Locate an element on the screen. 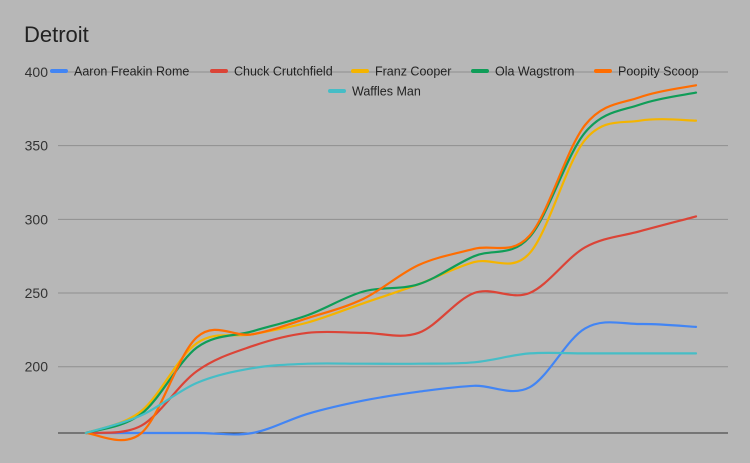 The height and width of the screenshot is (463, 750). legend-label: Chuck Crutchfield is located at coordinates (283, 72).